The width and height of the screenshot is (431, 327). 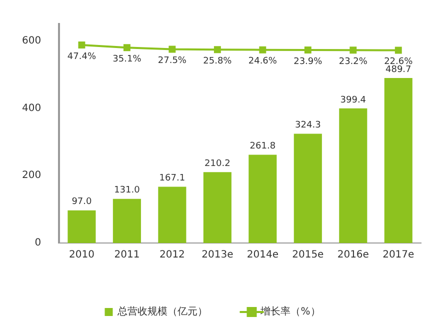 I want to click on legend-label: 总营收规模（亿元）, so click(x=162, y=312).